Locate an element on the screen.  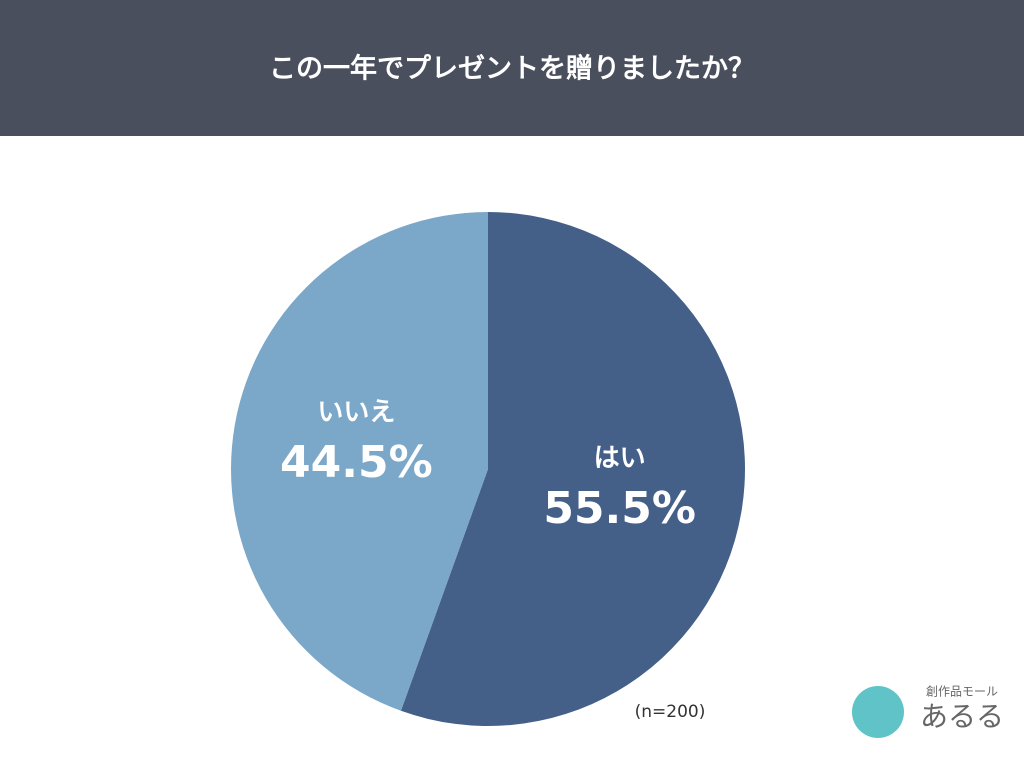
logo-badge is located at coordinates (878, 712).